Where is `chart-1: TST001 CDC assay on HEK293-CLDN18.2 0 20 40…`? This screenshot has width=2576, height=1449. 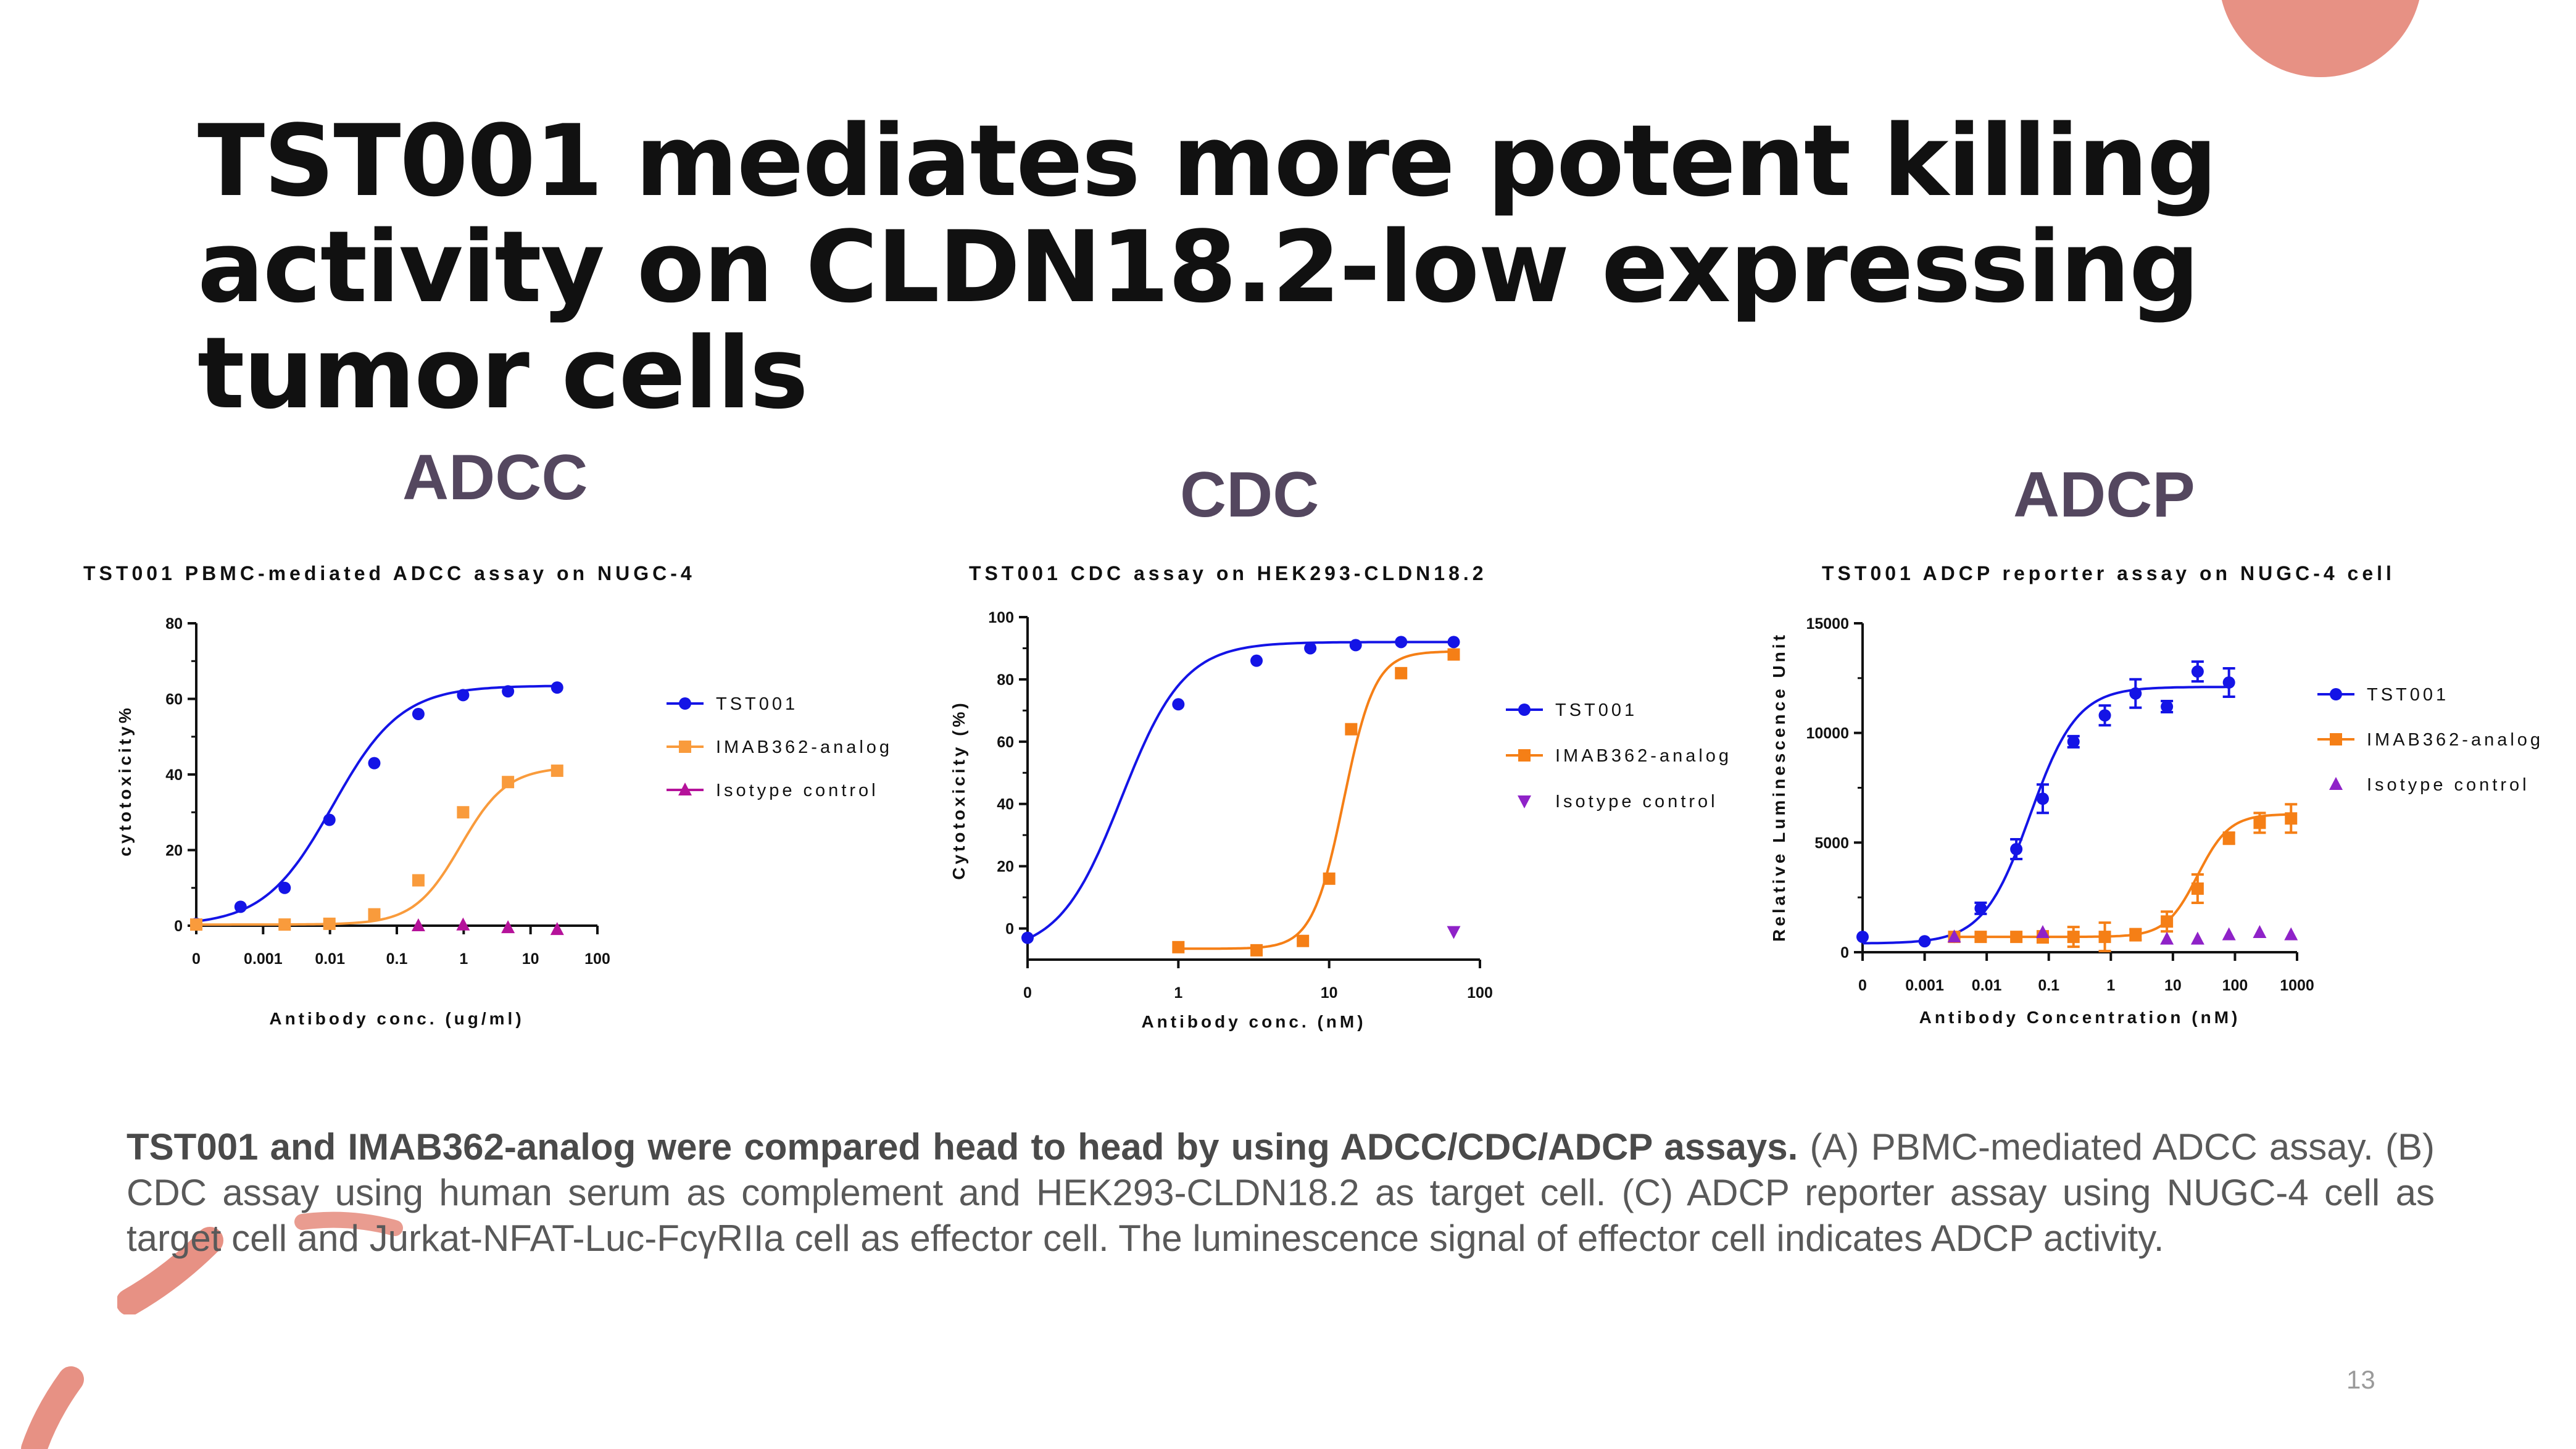
chart-1: TST001 CDC assay on HEK293-CLDN18.2 0 20 40… is located at coordinates (1341, 796).